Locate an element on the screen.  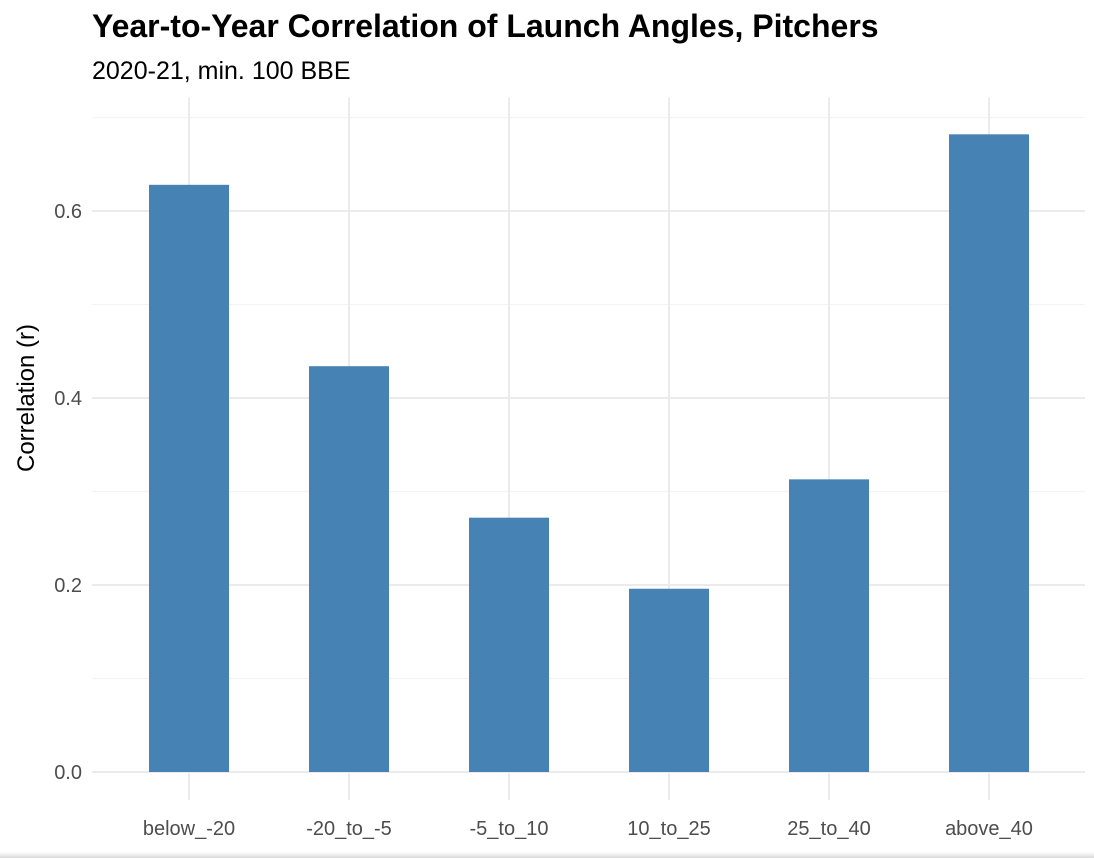
y-tick-label: 0.2 is located at coordinates (68, 586).